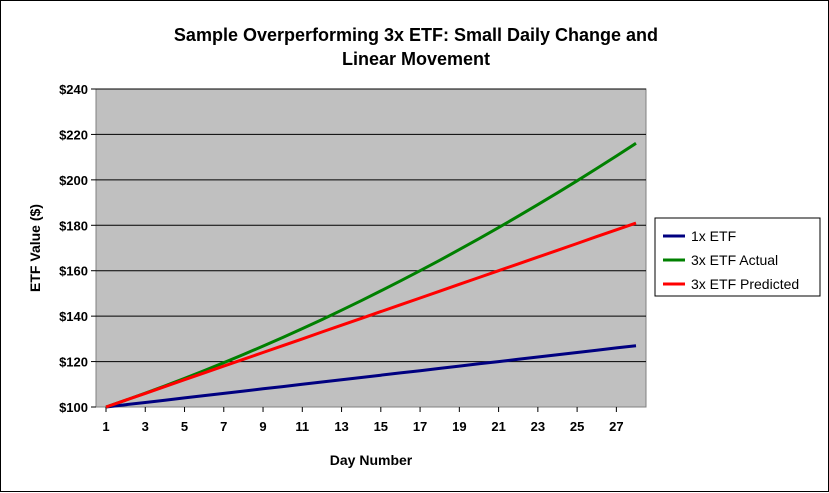 The width and height of the screenshot is (829, 493). What do you see at coordinates (371, 460) in the screenshot?
I see `x-axis-label: Day Number` at bounding box center [371, 460].